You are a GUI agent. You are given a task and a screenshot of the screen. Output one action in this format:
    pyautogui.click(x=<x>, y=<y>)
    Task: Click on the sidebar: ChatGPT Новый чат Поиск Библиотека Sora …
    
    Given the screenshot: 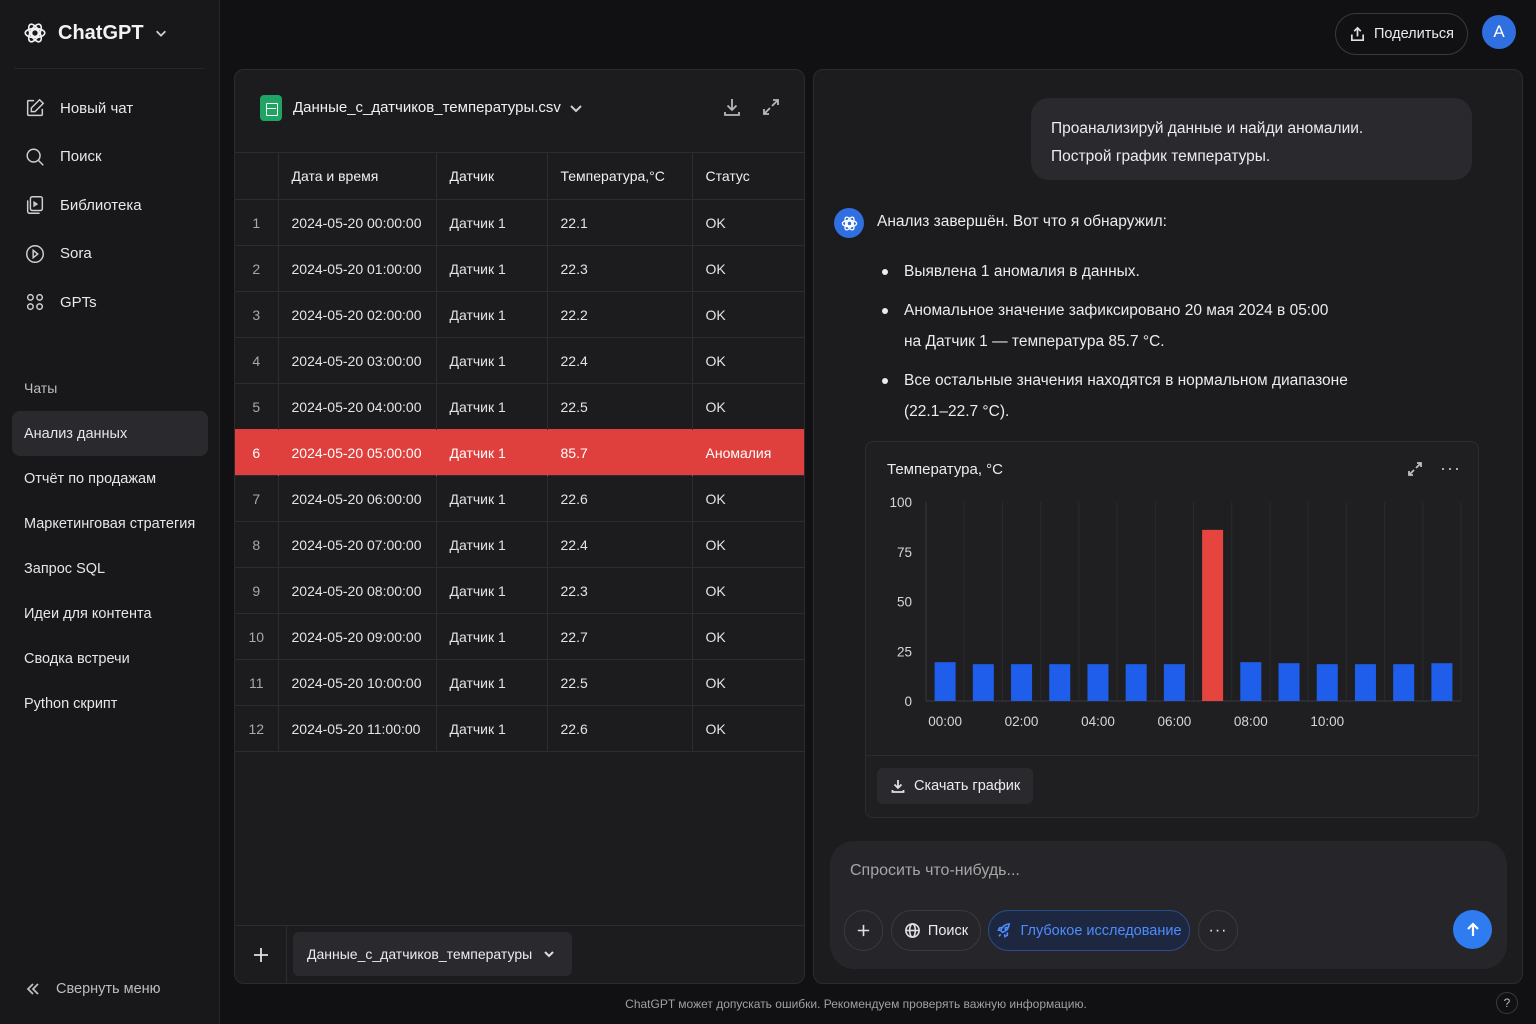 What is the action you would take?
    pyautogui.click(x=110, y=512)
    